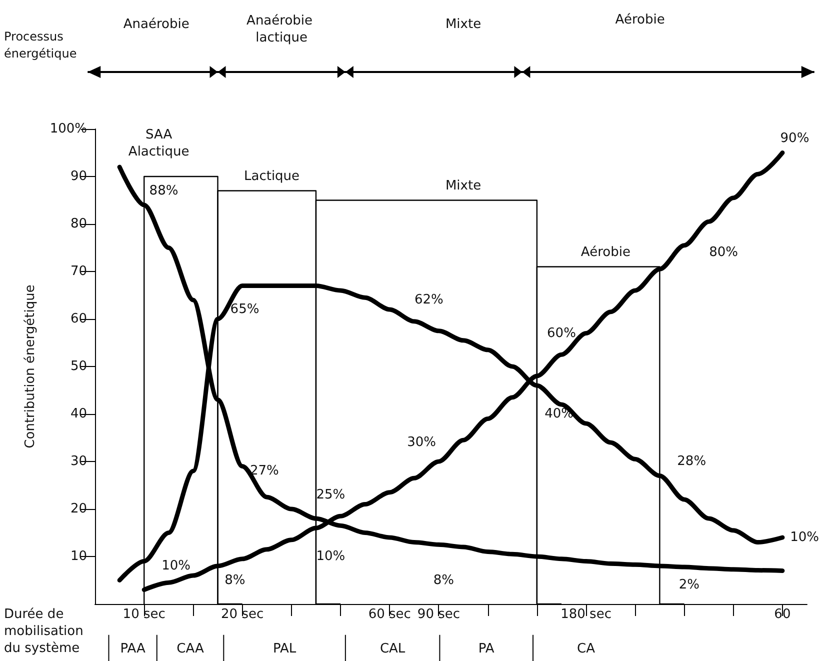  Describe the element at coordinates (264, 471) in the screenshot. I see `annotation: 27%` at that location.